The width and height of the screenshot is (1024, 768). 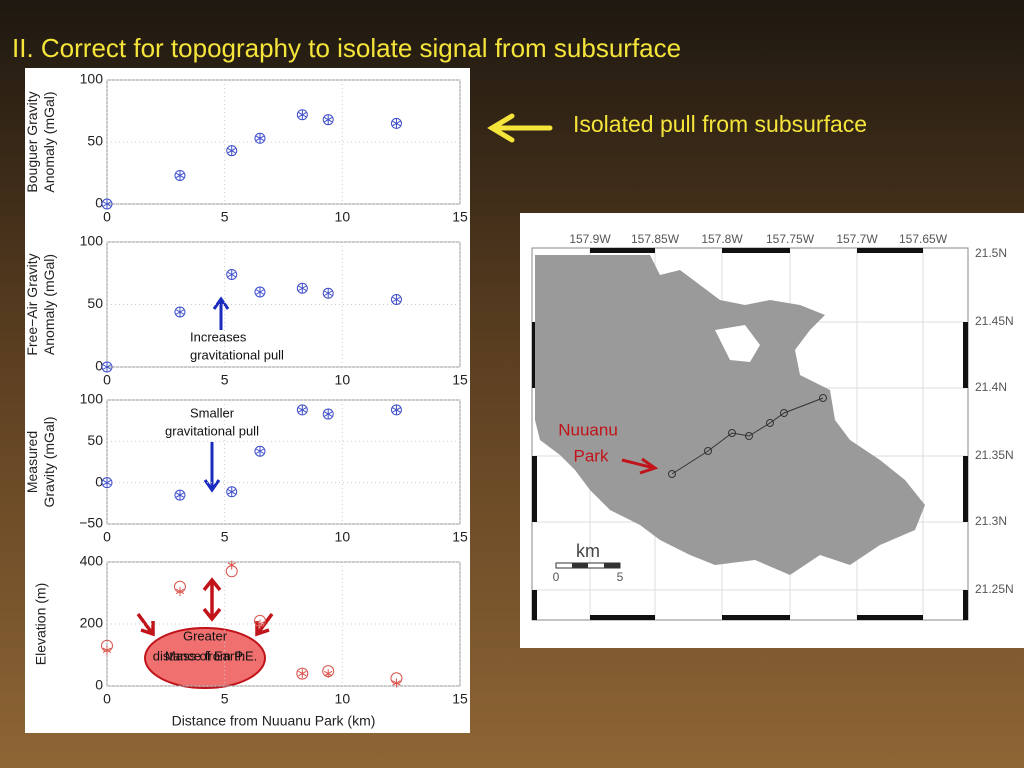 I want to click on lat-label: 21.3N, so click(x=991, y=521).